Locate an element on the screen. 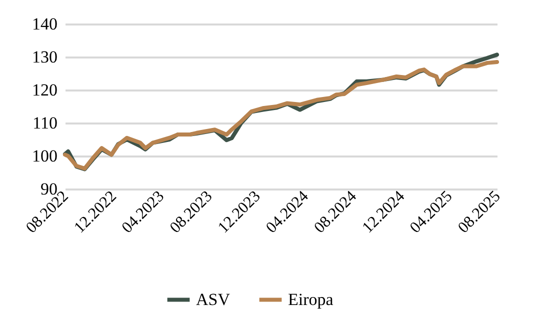 This screenshot has width=541, height=328. y-tick-label: 110 is located at coordinates (45, 123).